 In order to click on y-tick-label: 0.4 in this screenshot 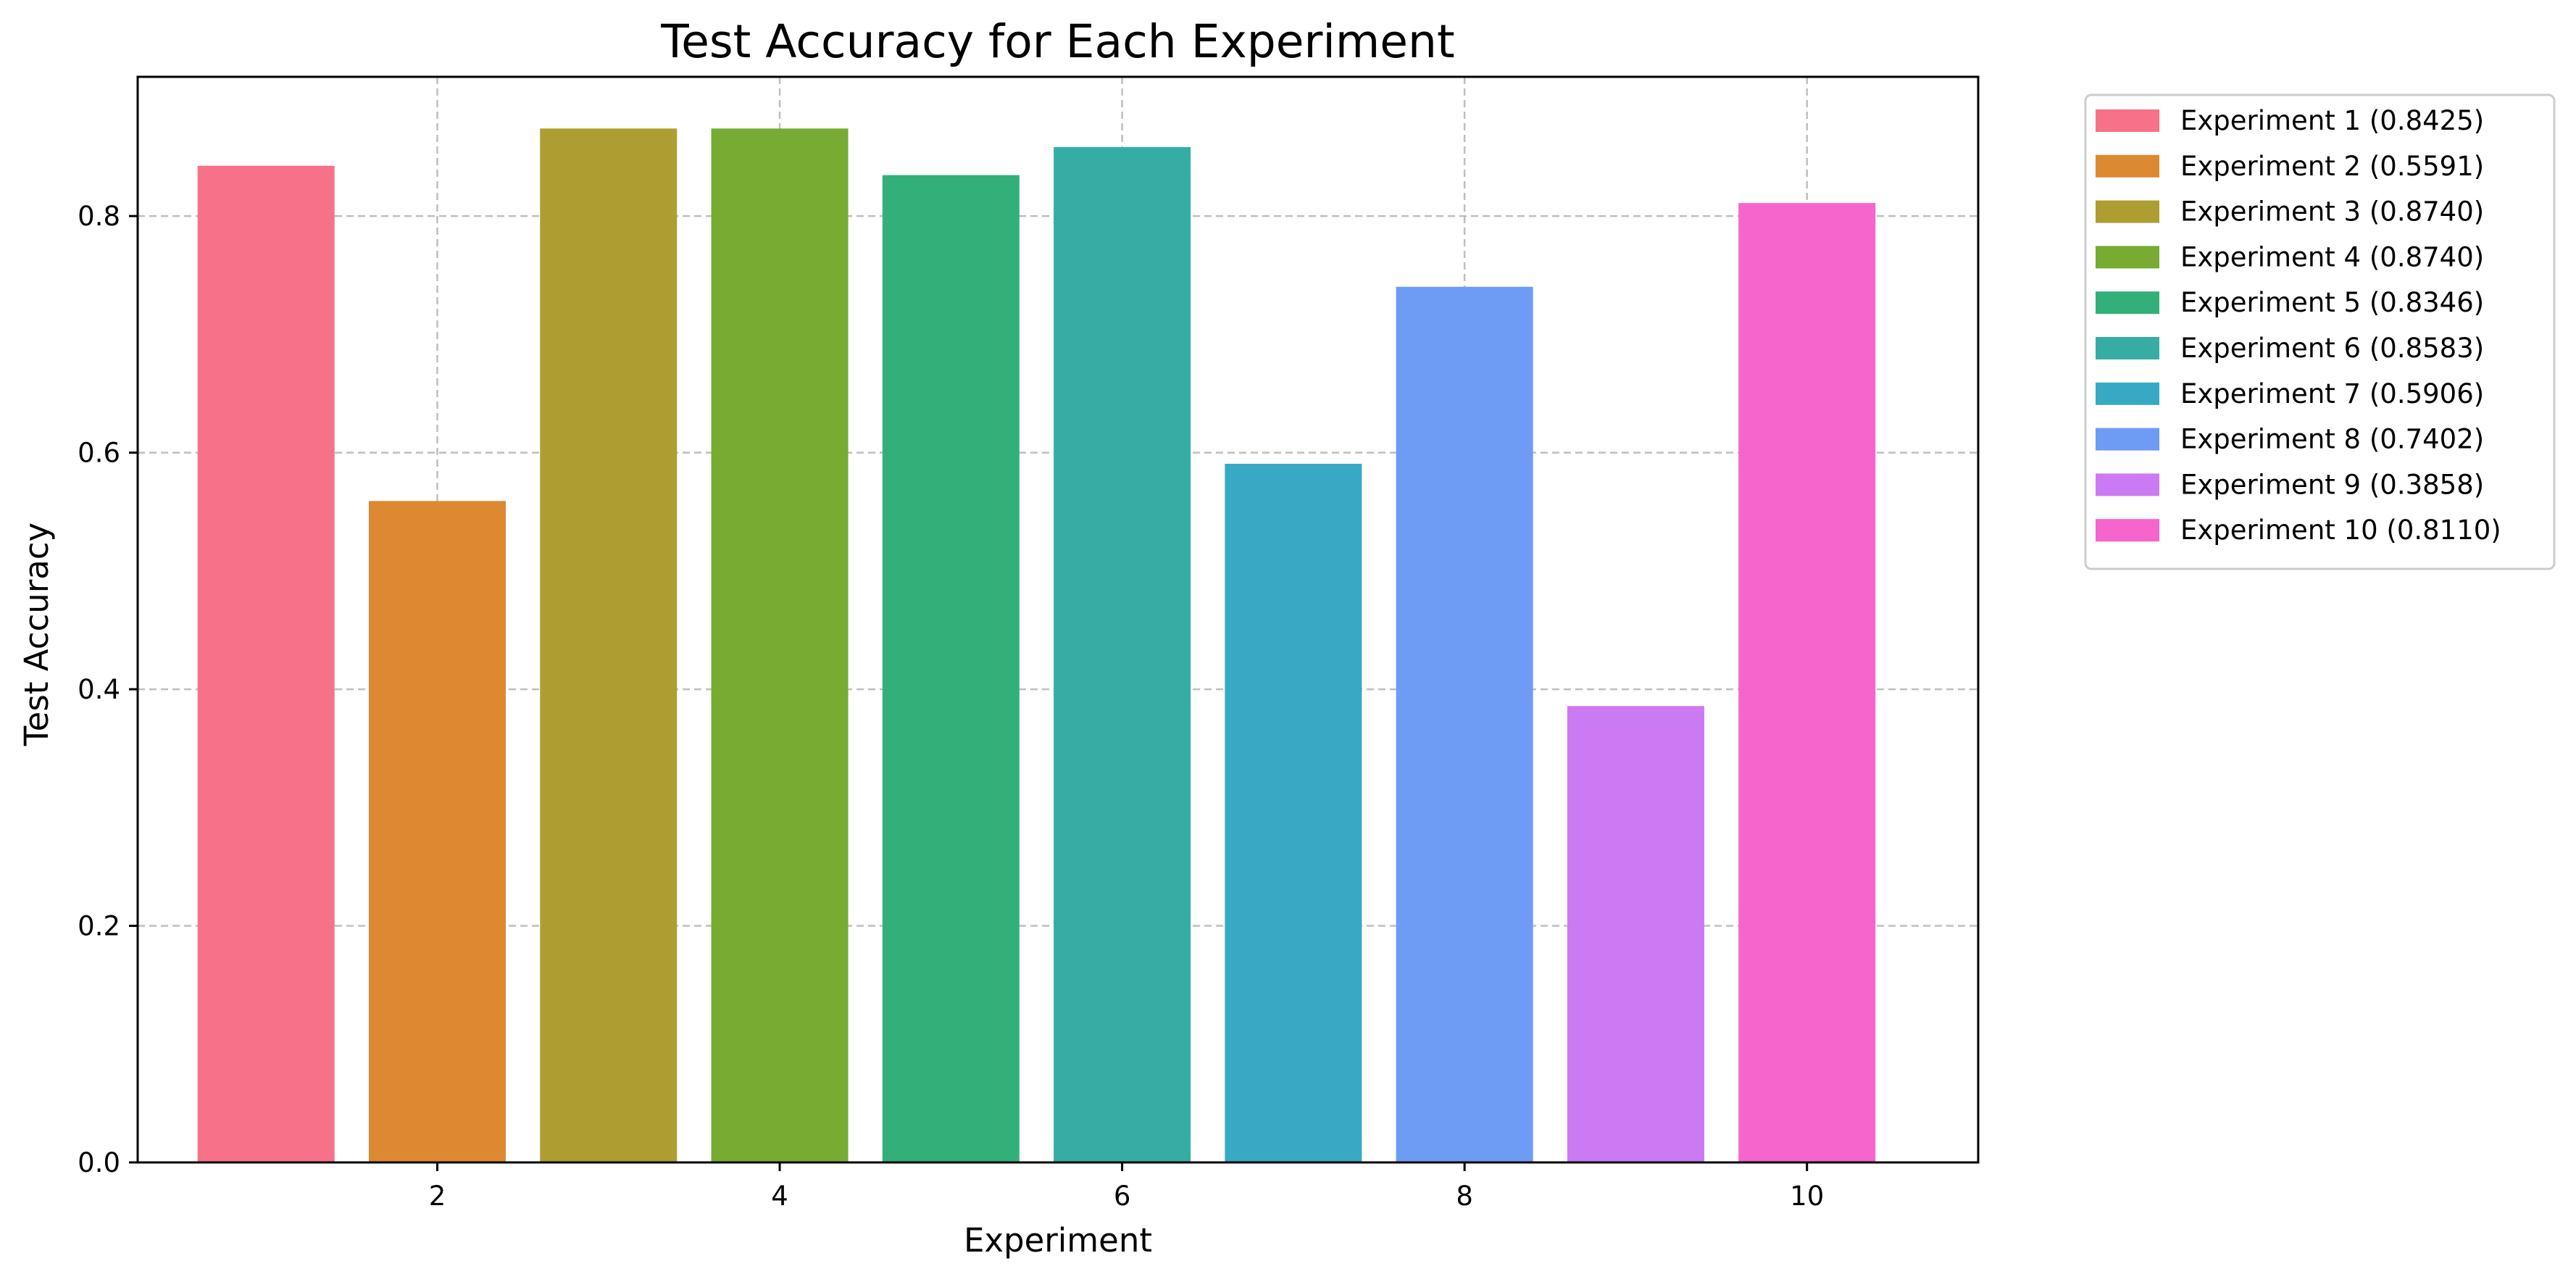, I will do `click(99, 689)`.